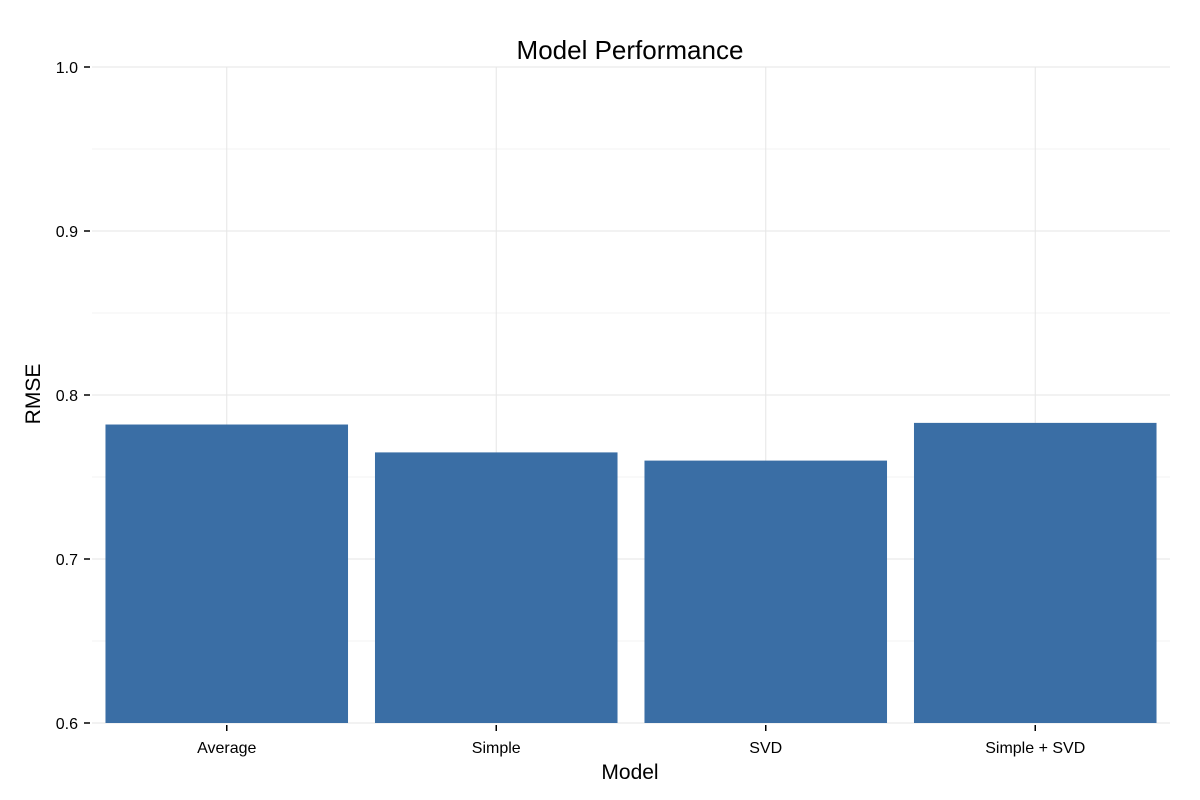 The width and height of the screenshot is (1200, 800). What do you see at coordinates (496, 748) in the screenshot?
I see `x-tick-label: Simple` at bounding box center [496, 748].